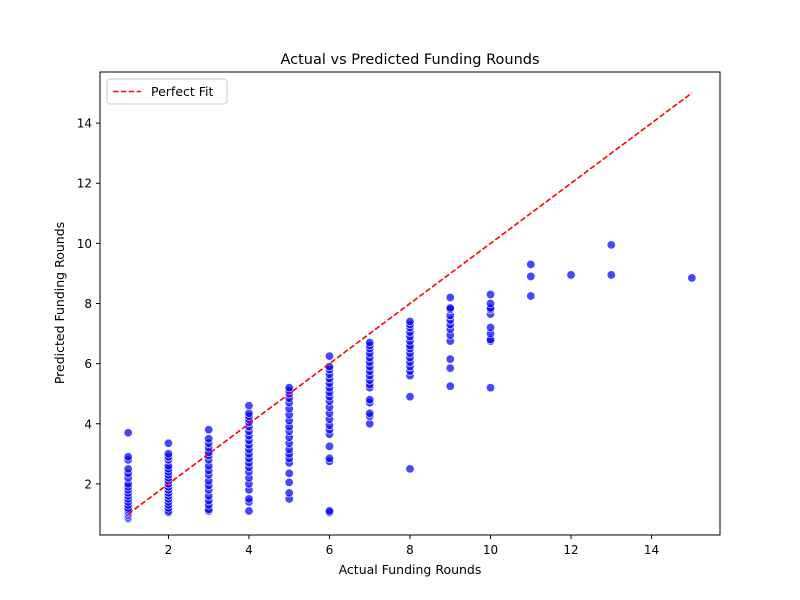 Image resolution: width=800 pixels, height=600 pixels. I want to click on y-axis-label: Predicted Funding Rounds, so click(59, 303).